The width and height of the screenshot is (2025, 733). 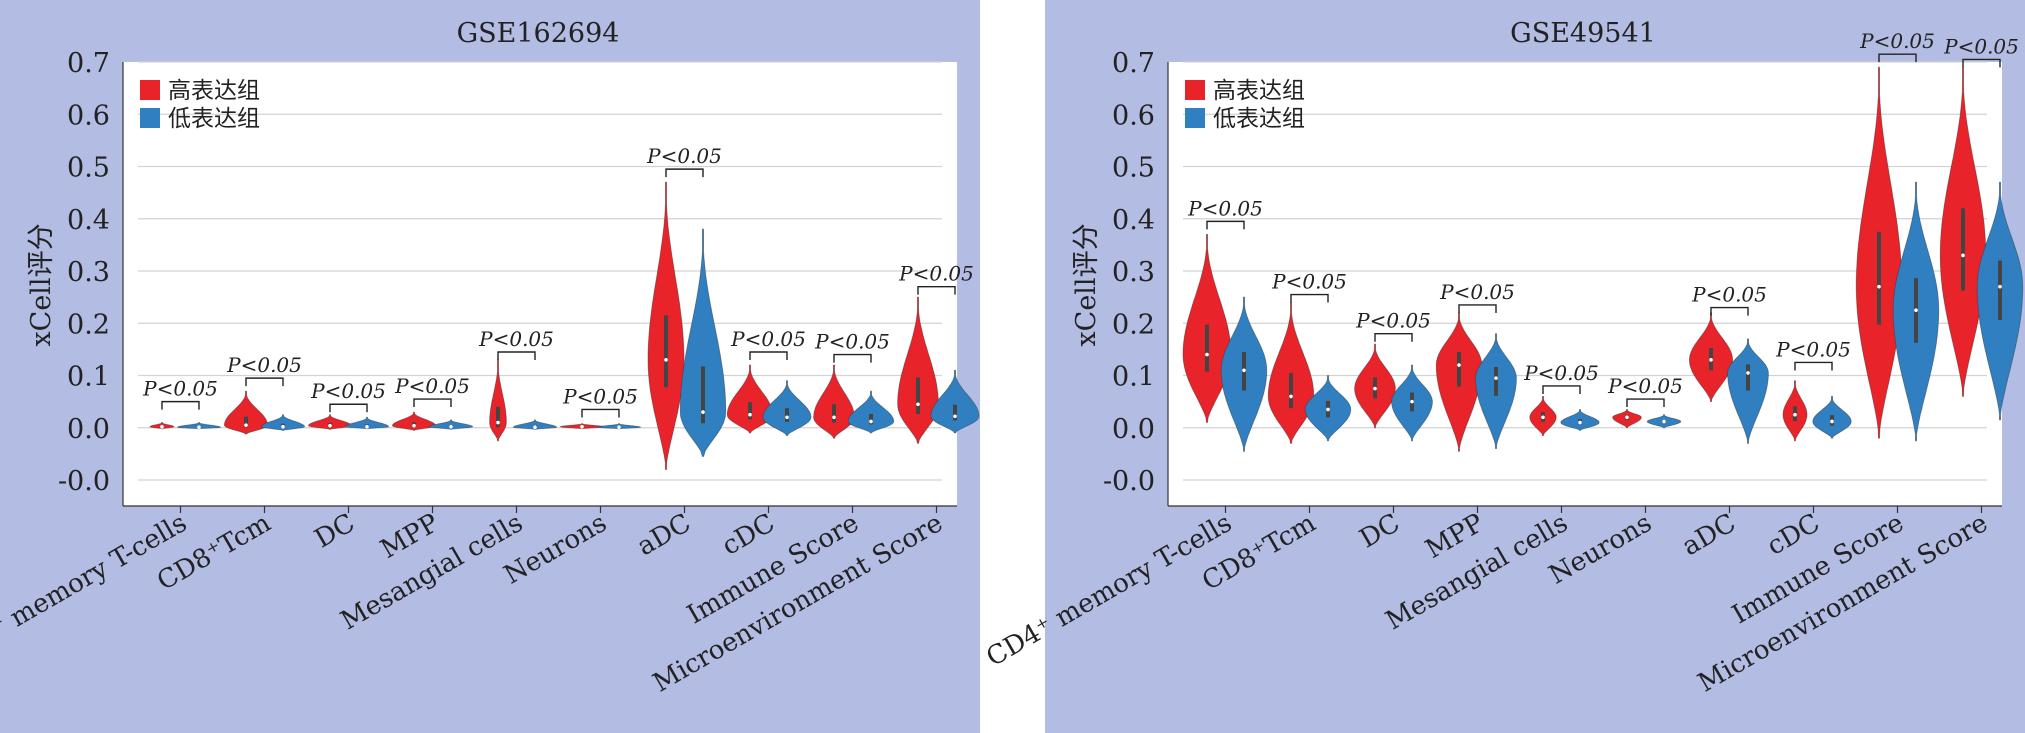 What do you see at coordinates (1133, 220) in the screenshot?
I see `y-tick-label: 0.4` at bounding box center [1133, 220].